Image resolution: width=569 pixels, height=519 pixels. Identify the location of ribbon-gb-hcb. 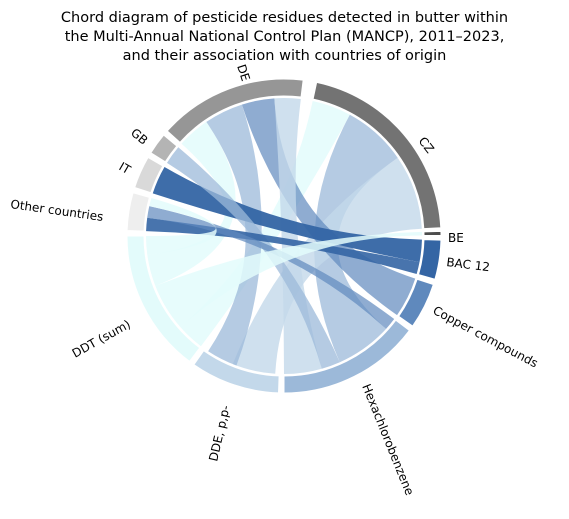
(253, 258).